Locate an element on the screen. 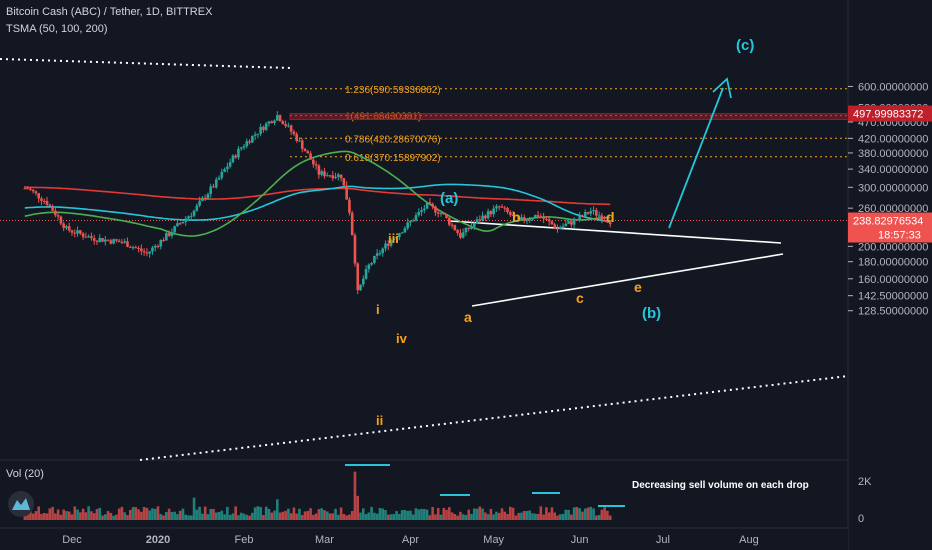 The height and width of the screenshot is (550, 932). y-tick-label: 340.00000000 is located at coordinates (893, 170).